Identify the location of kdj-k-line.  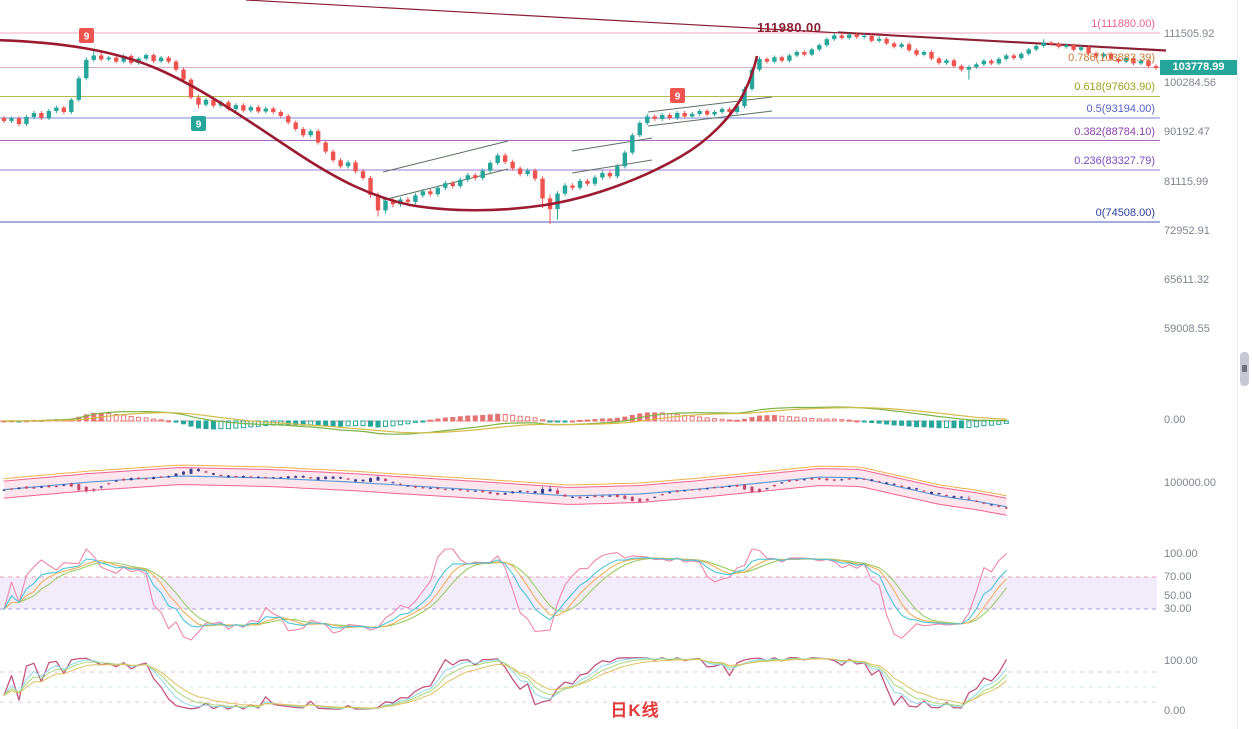
(505, 593).